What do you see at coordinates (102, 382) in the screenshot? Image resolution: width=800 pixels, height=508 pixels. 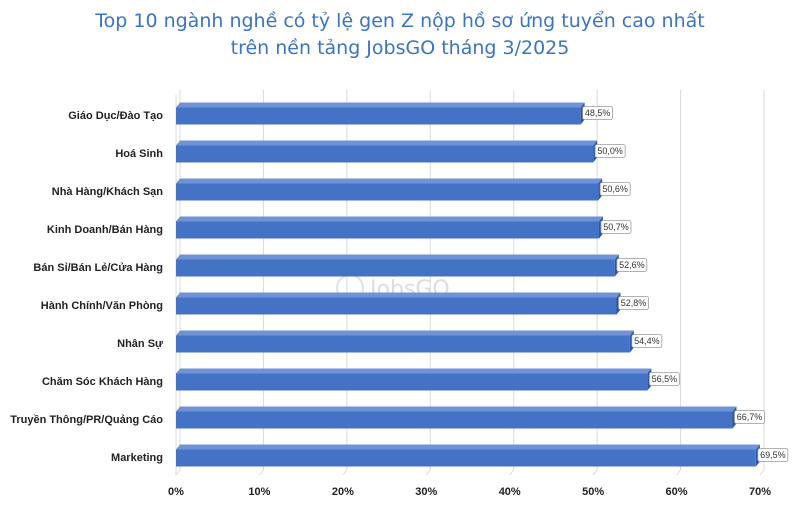 I see `category-label: Chăm Sóc Khách Hàng` at bounding box center [102, 382].